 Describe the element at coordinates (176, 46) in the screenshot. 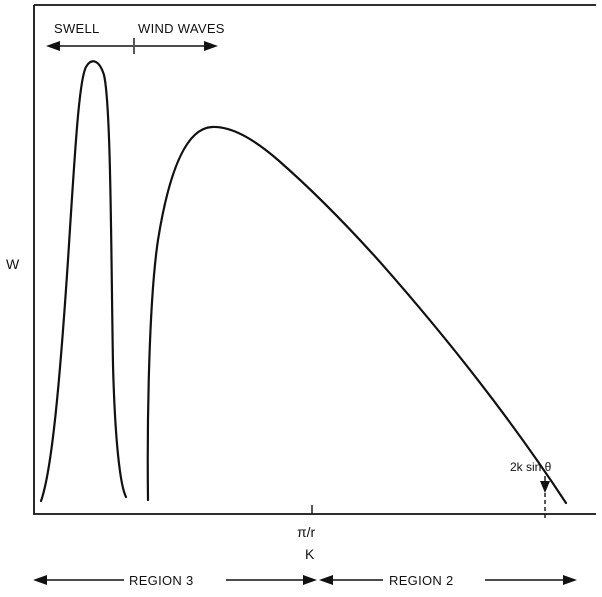

I see `wind-waves-arrow` at that location.